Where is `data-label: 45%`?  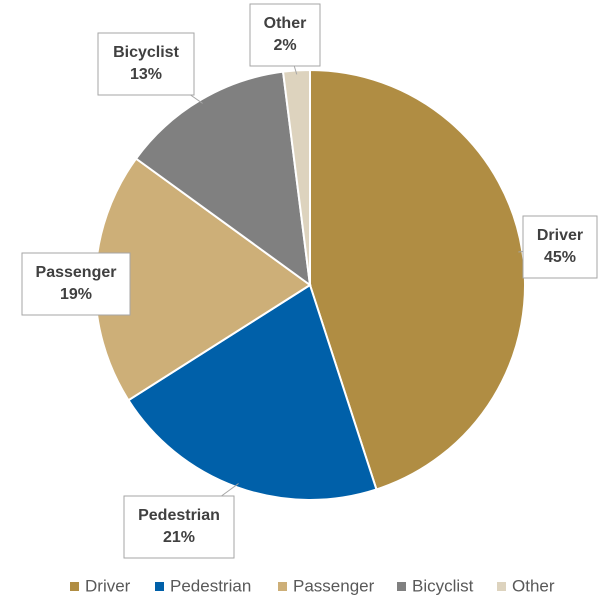 data-label: 45% is located at coordinates (560, 257).